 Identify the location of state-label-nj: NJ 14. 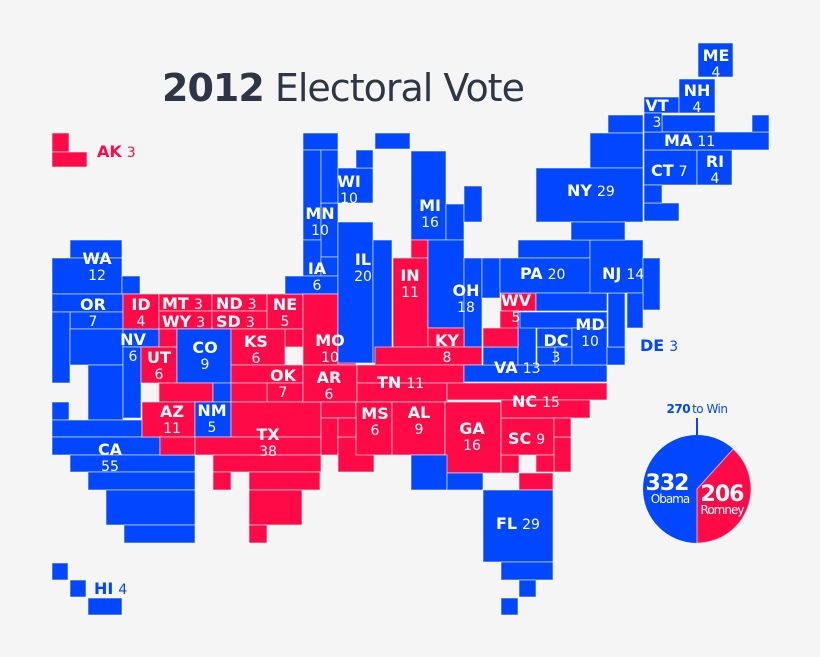
(623, 273).